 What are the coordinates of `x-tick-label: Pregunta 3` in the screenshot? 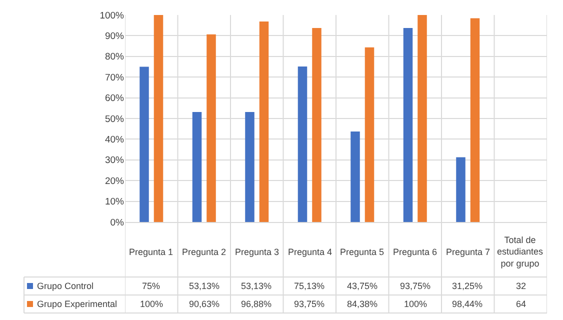 It's located at (257, 252).